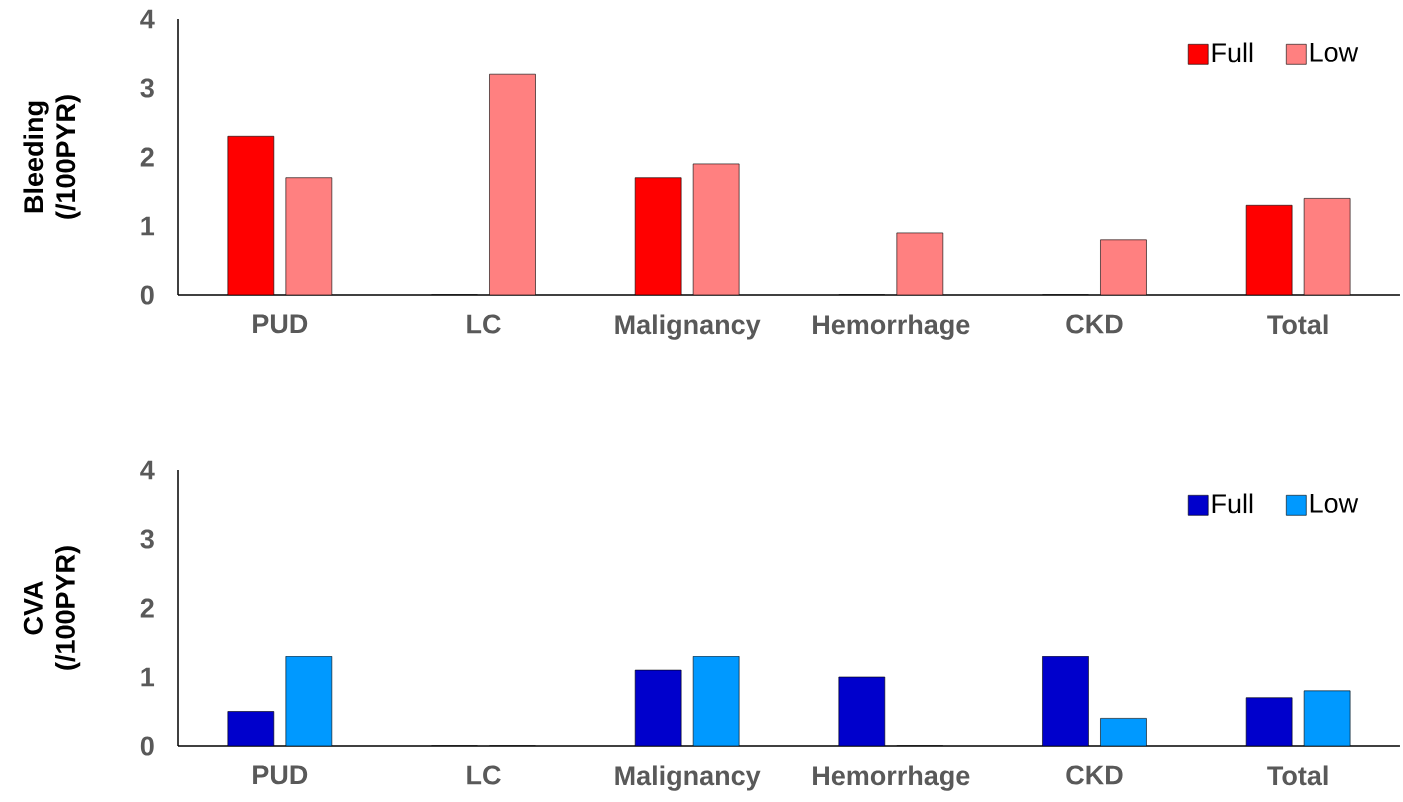 The width and height of the screenshot is (1403, 802). What do you see at coordinates (52, 608) in the screenshot?
I see `y-axis-title: CVA (/100PYR)` at bounding box center [52, 608].